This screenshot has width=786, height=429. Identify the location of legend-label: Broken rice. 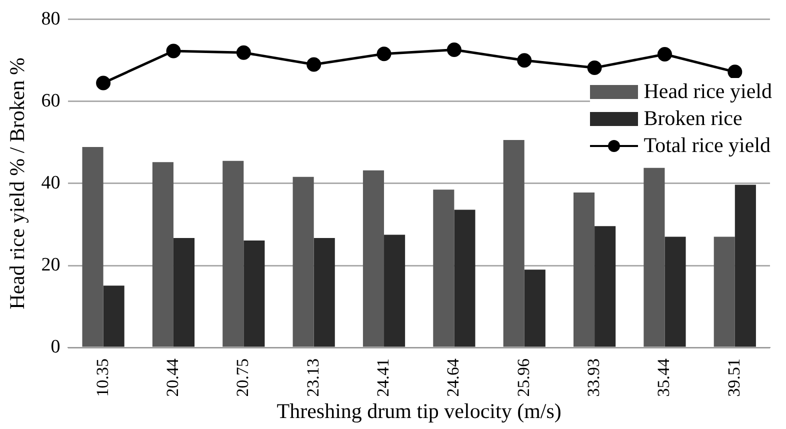
(693, 118).